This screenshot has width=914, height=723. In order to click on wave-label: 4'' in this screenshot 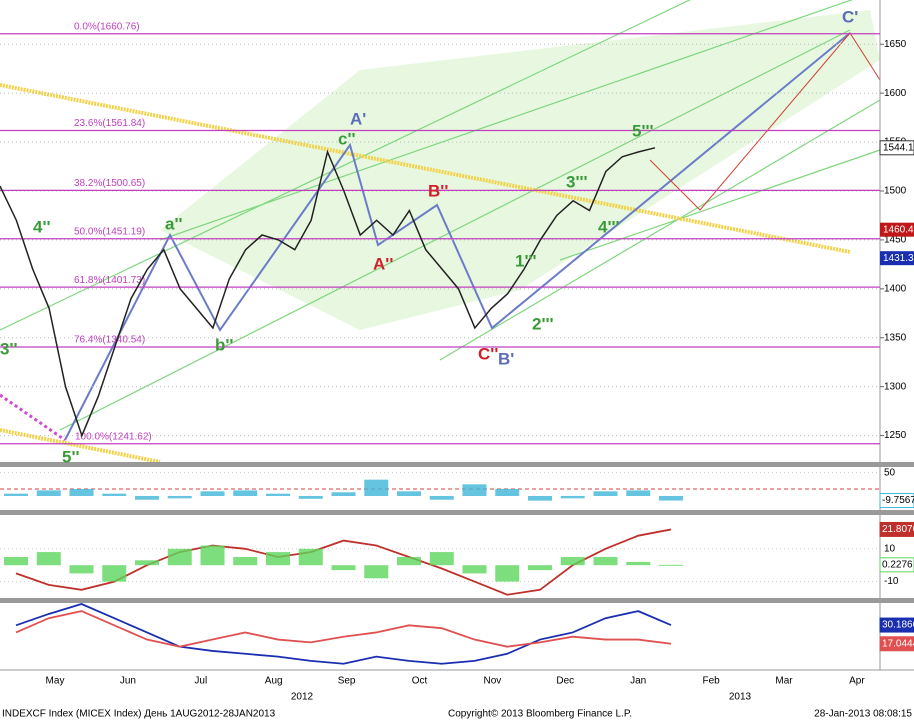, I will do `click(42, 226)`.